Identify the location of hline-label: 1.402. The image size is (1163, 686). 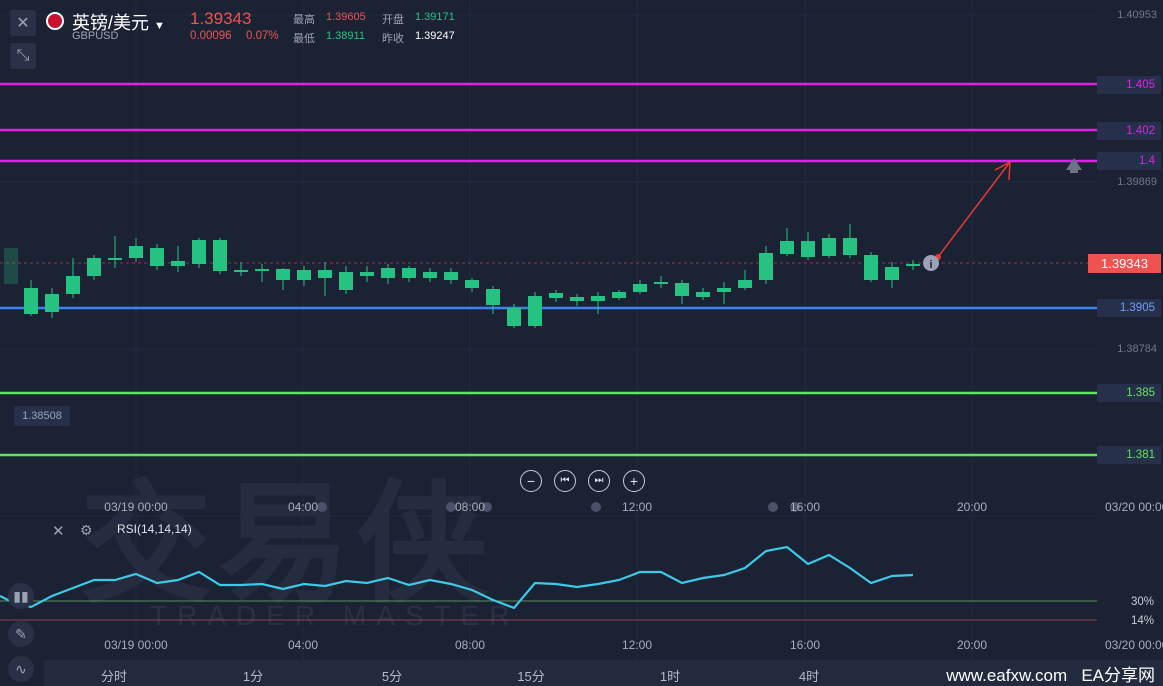
(1129, 131).